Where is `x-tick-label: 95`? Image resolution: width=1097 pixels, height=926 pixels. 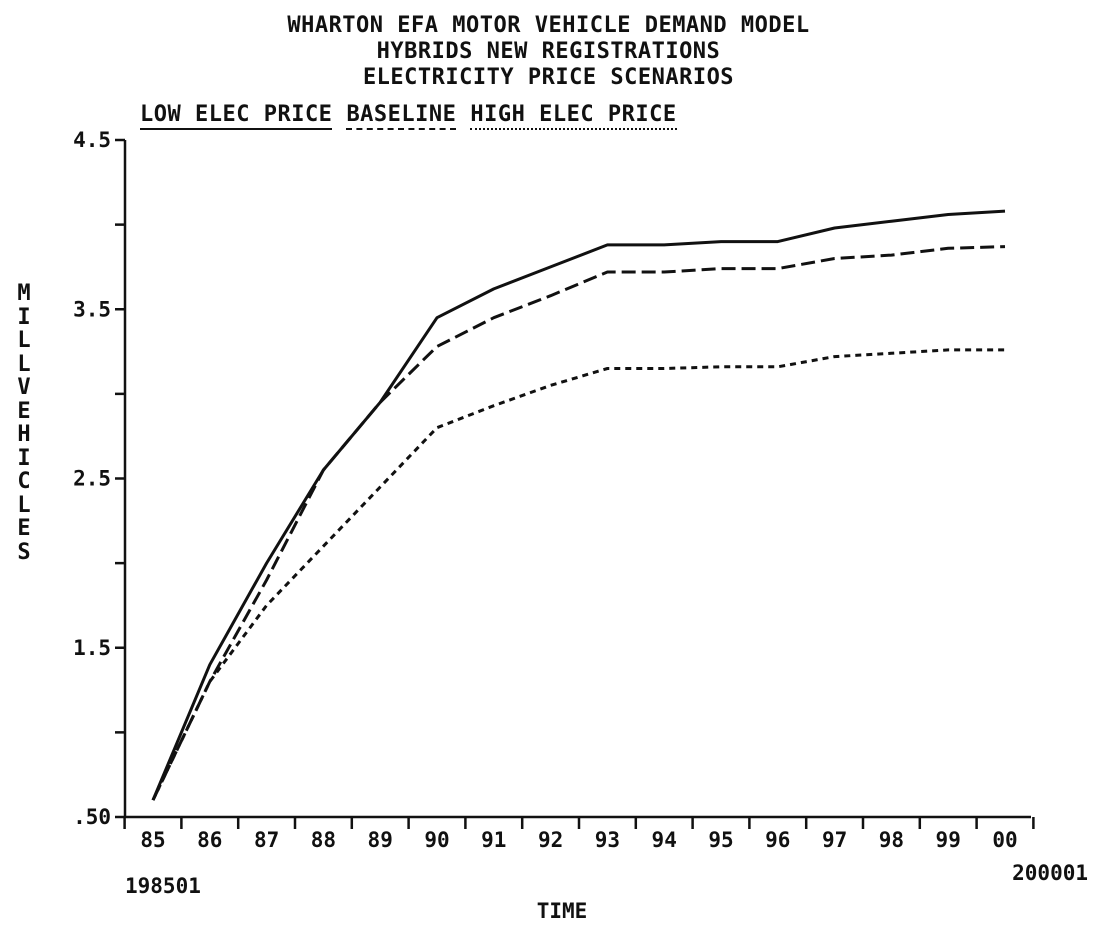 x-tick-label: 95 is located at coordinates (720, 840).